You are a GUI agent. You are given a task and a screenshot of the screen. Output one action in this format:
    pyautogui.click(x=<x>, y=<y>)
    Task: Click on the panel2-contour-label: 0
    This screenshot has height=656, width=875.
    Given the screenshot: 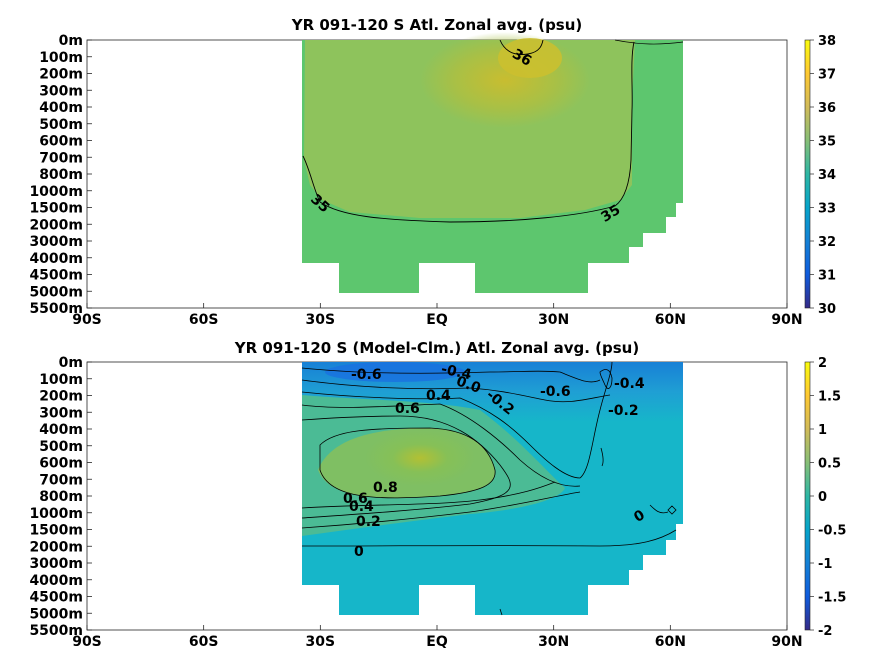 What is the action you would take?
    pyautogui.click(x=359, y=552)
    